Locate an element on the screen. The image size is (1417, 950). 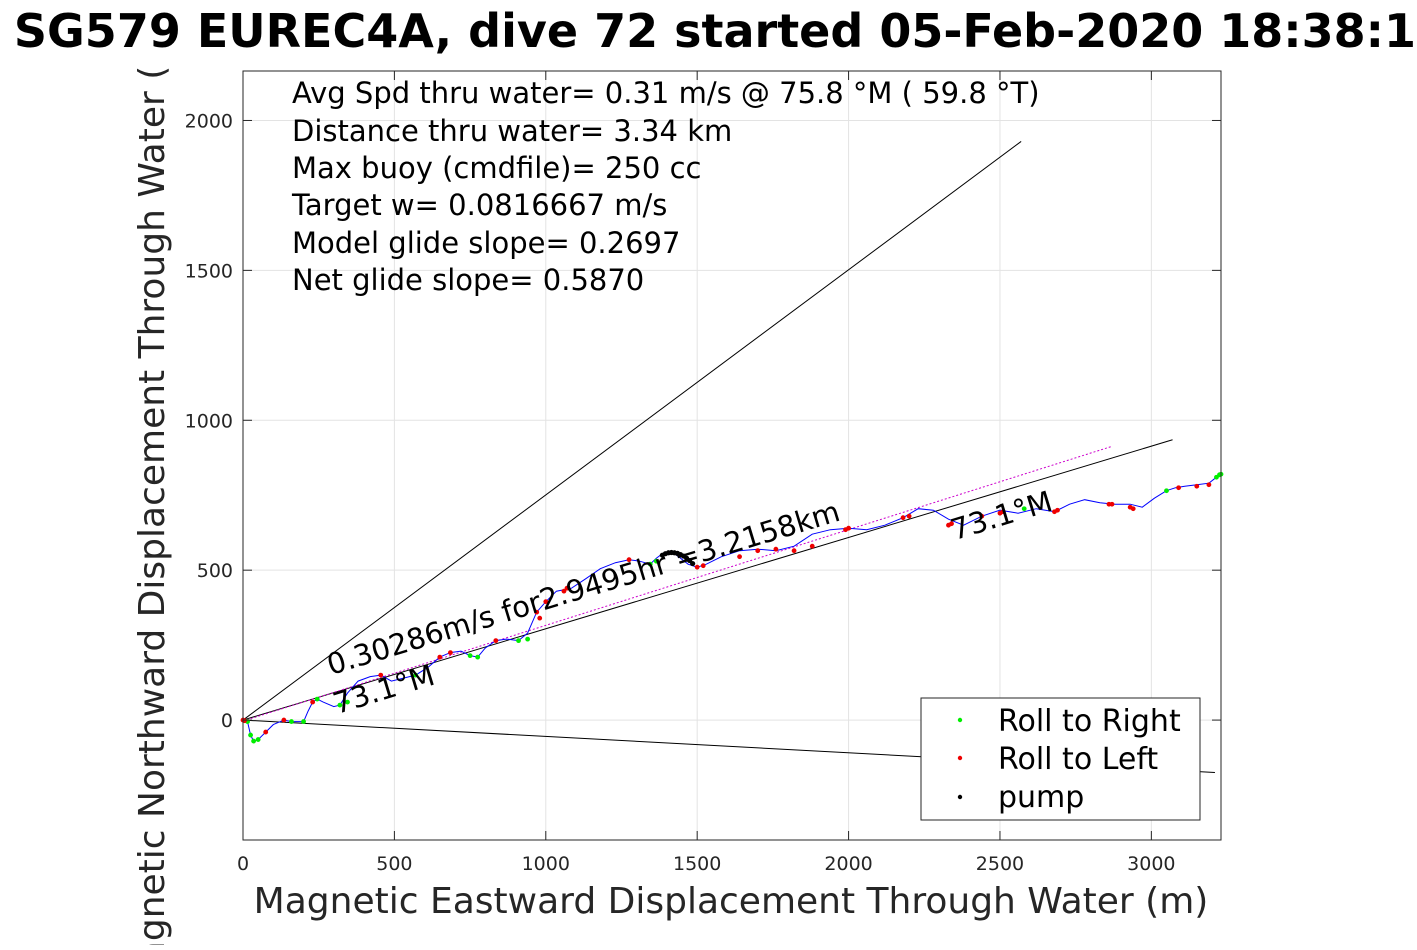
x-tick-label-2000: 2000 is located at coordinates (848, 864).